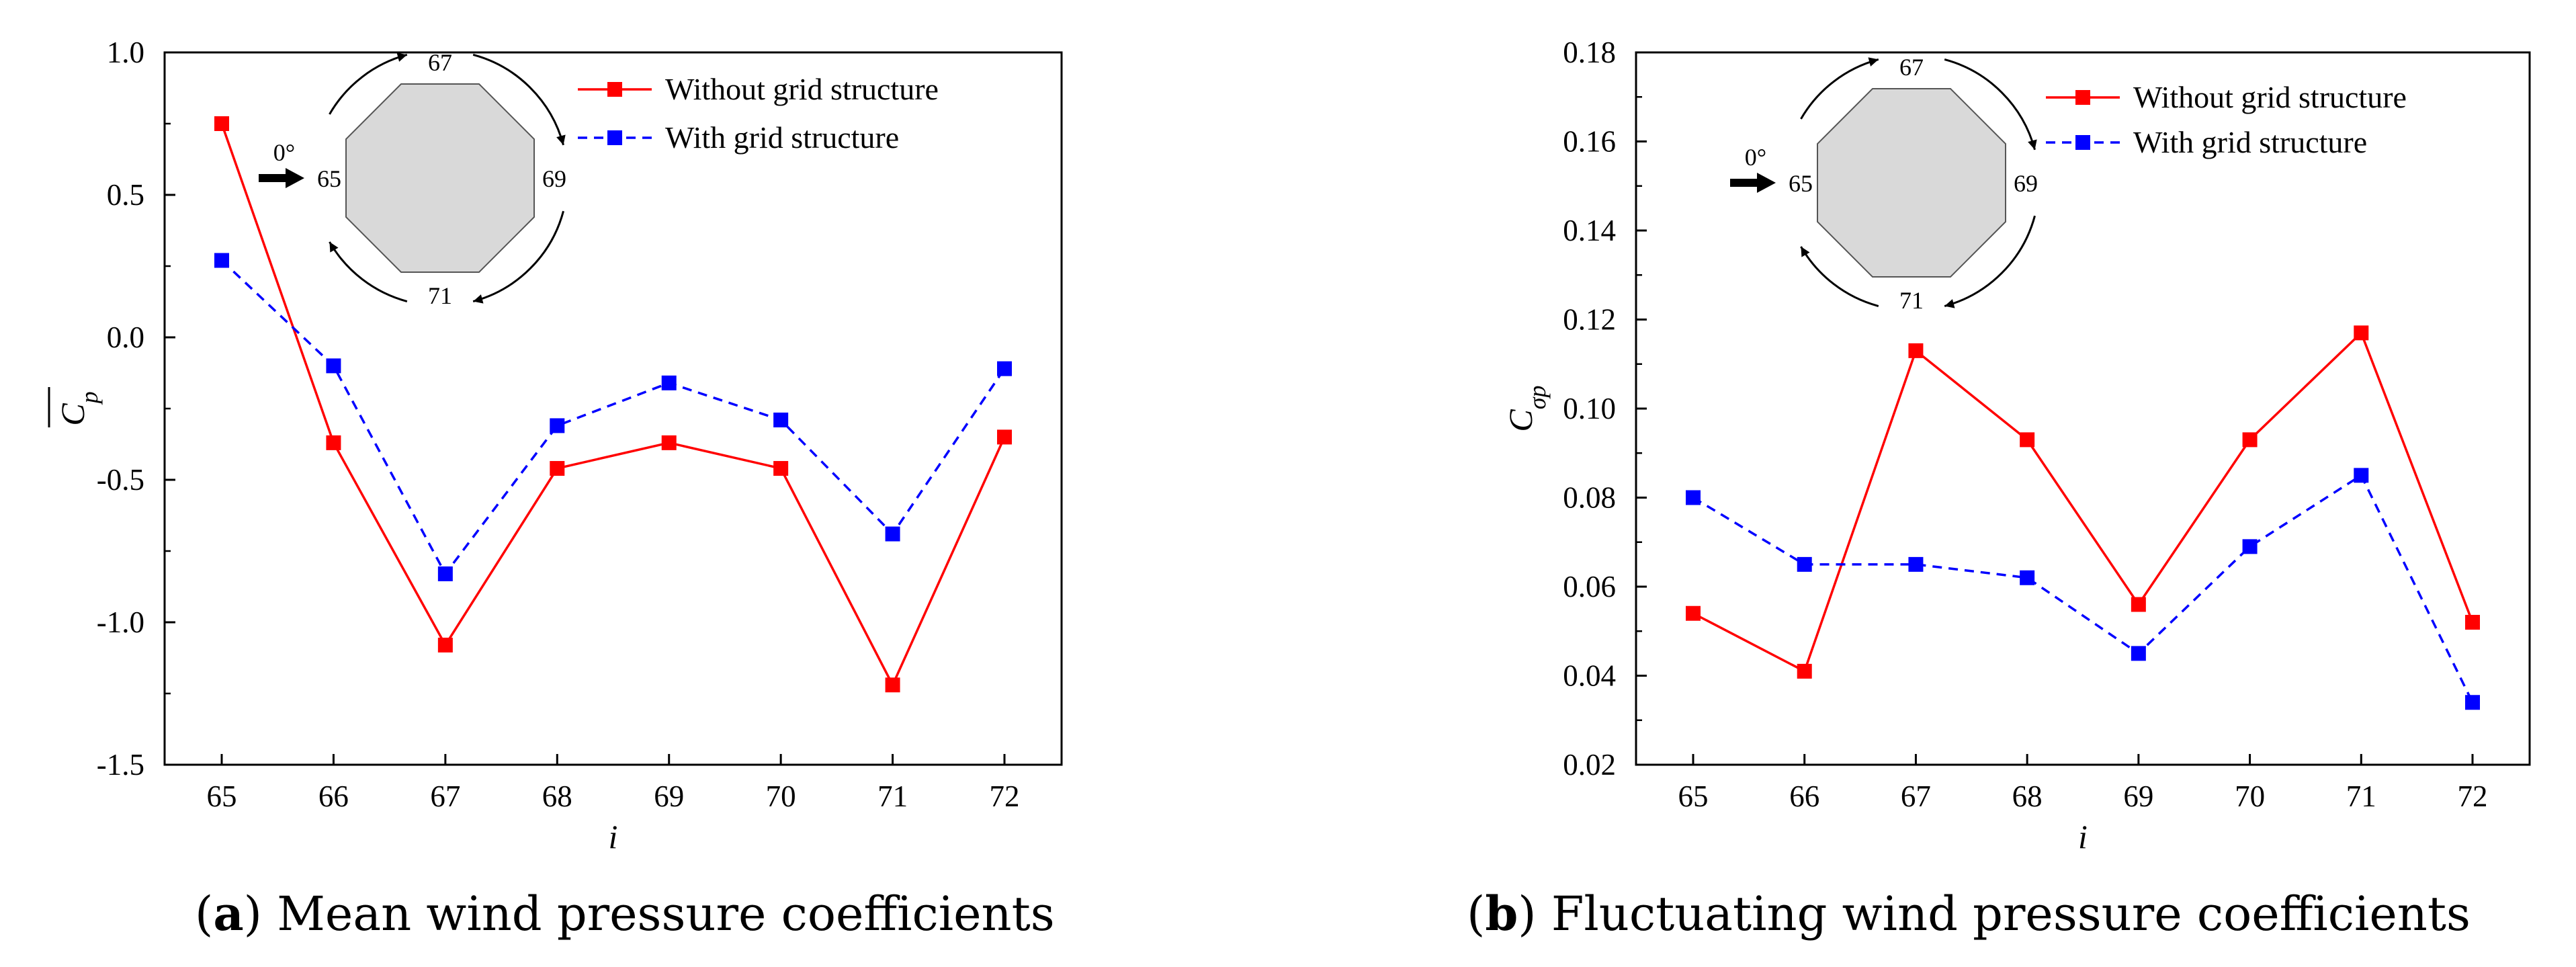 This screenshot has height=967, width=2576. I want to click on y-tick-label: -1.5, so click(120, 765).